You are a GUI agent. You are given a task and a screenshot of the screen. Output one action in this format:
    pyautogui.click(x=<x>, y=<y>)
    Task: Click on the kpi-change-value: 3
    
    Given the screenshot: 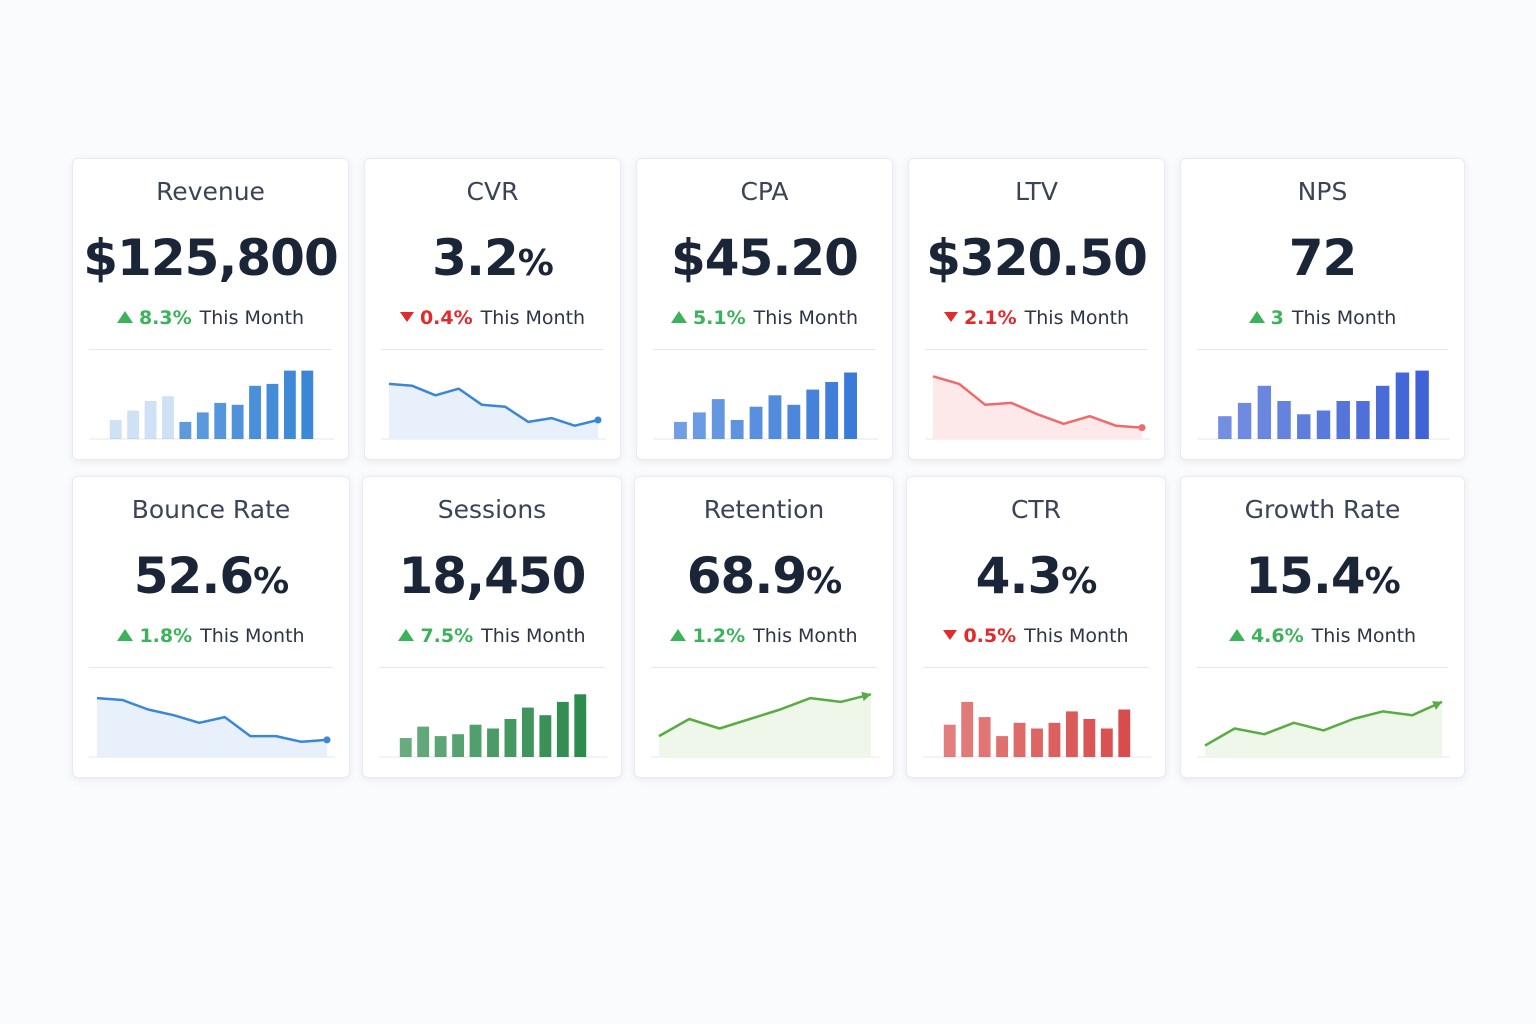 What is the action you would take?
    pyautogui.click(x=1277, y=318)
    